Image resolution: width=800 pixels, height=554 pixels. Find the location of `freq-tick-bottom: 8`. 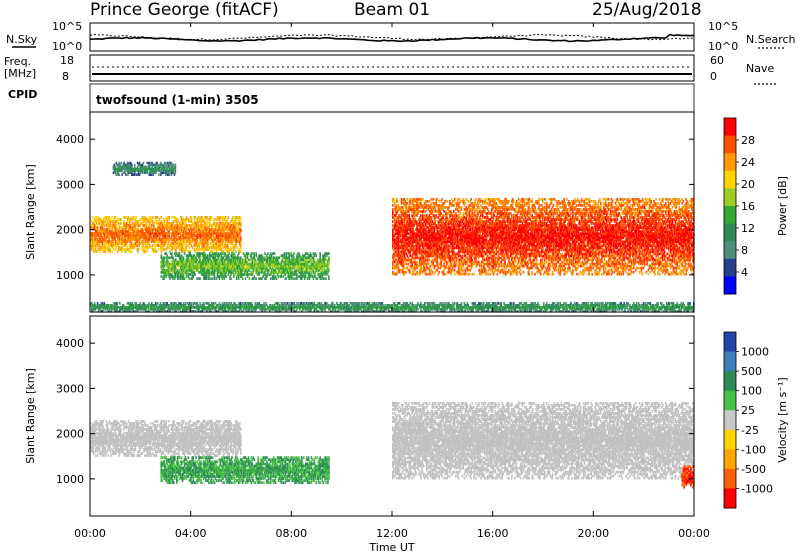

freq-tick-bottom: 8 is located at coordinates (65, 76).